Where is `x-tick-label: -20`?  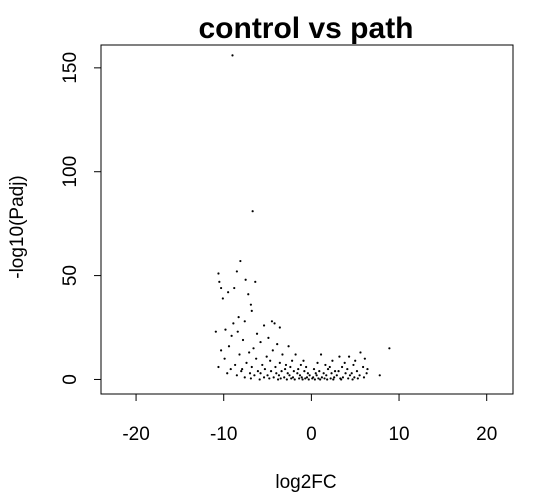
x-tick-label: -20 is located at coordinates (135, 434).